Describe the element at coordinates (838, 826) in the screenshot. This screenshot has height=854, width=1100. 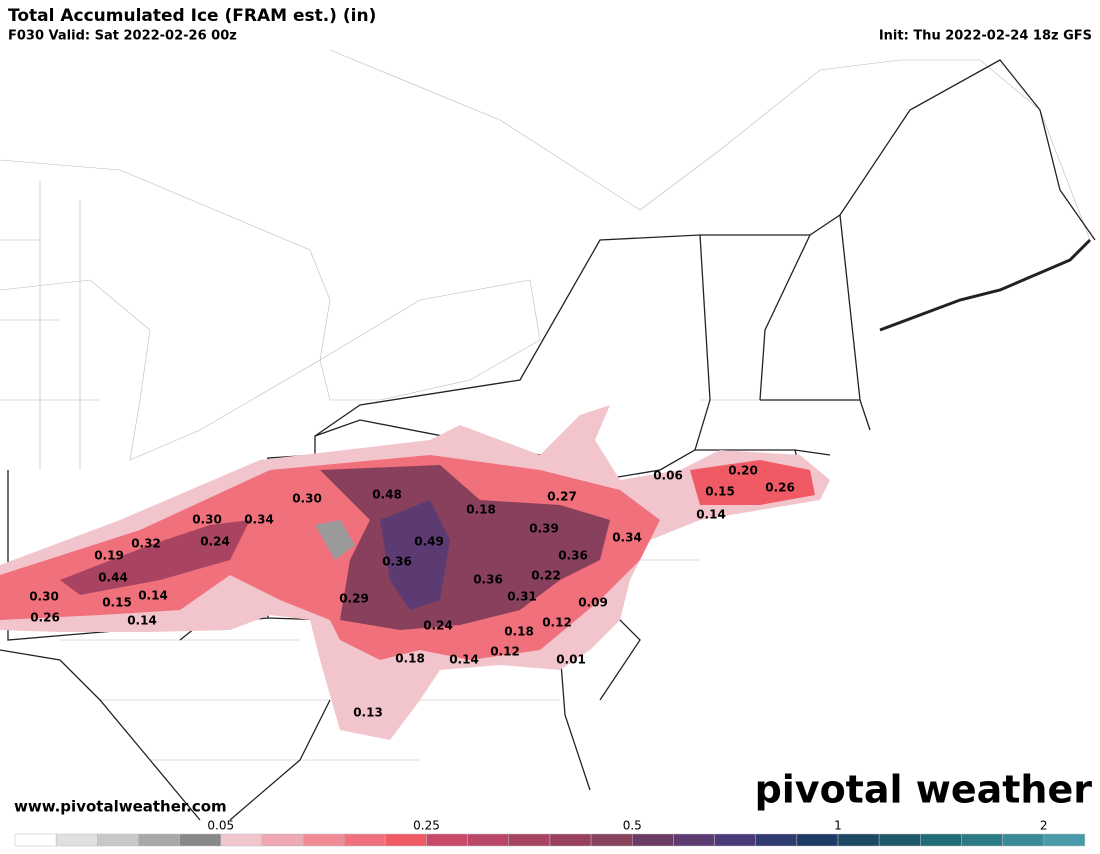
I see `colorbar-tick-label: 1` at that location.